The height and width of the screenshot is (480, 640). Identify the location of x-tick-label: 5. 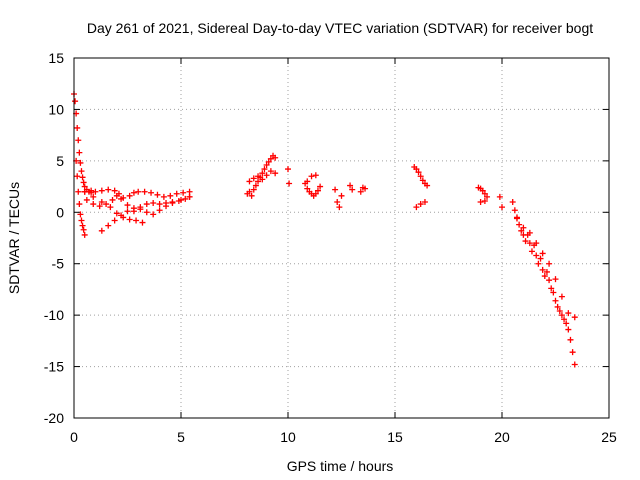
(181, 437).